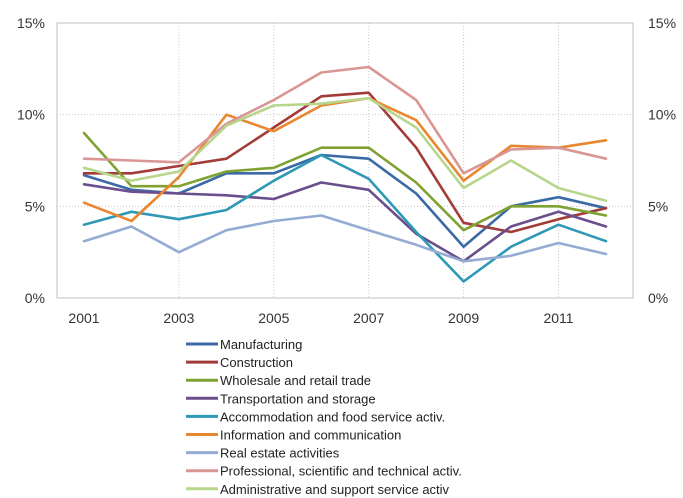 This screenshot has width=683, height=498. What do you see at coordinates (662, 160) in the screenshot?
I see `y-axis-right: 0% 5% 10% 15%` at bounding box center [662, 160].